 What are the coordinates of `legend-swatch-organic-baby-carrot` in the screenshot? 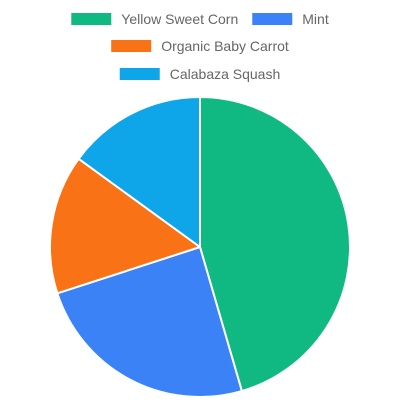 It's located at (131, 46).